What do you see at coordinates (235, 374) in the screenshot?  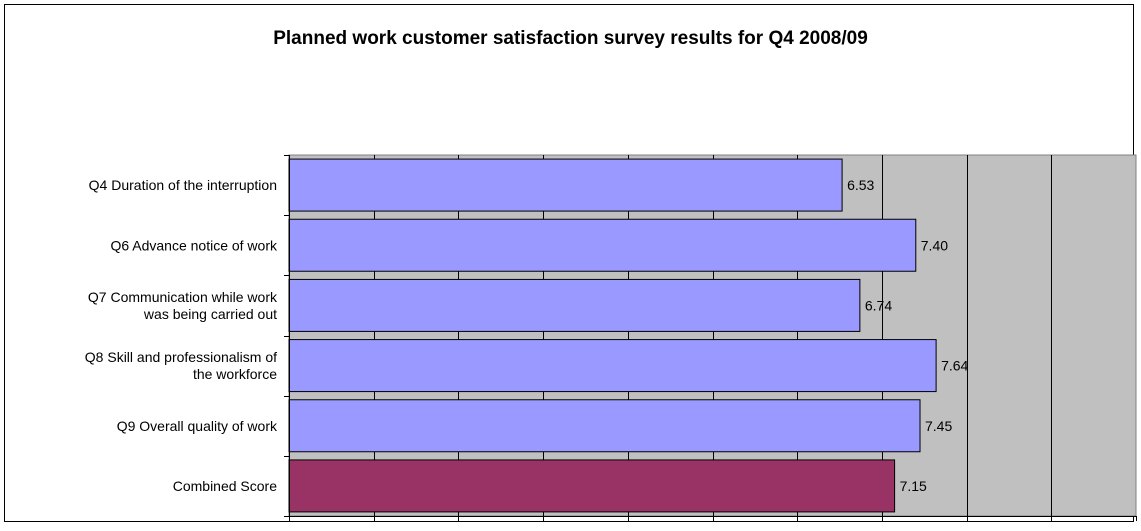 I see `category-label: the workforce` at bounding box center [235, 374].